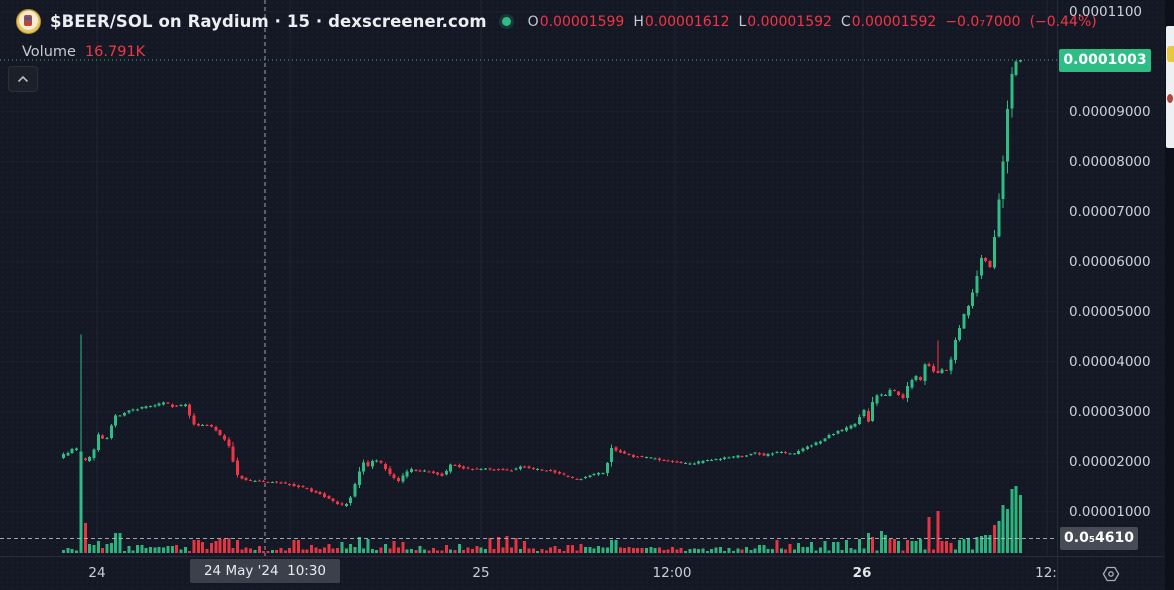  I want to click on ohlc-low: L 0.00001592, so click(784, 22).